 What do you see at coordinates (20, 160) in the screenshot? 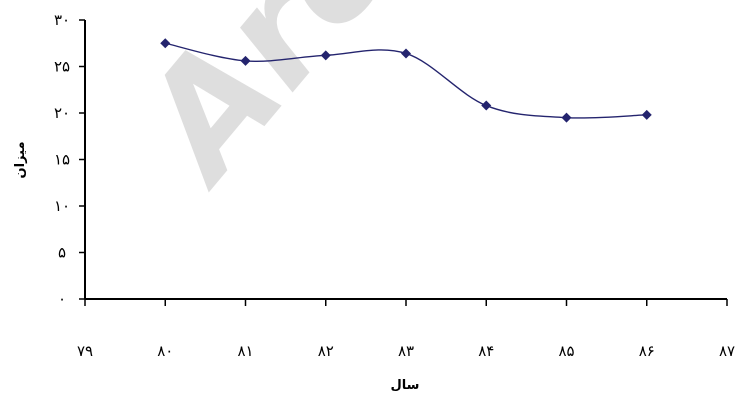
I see `y-axis-title: میزان` at bounding box center [20, 160].